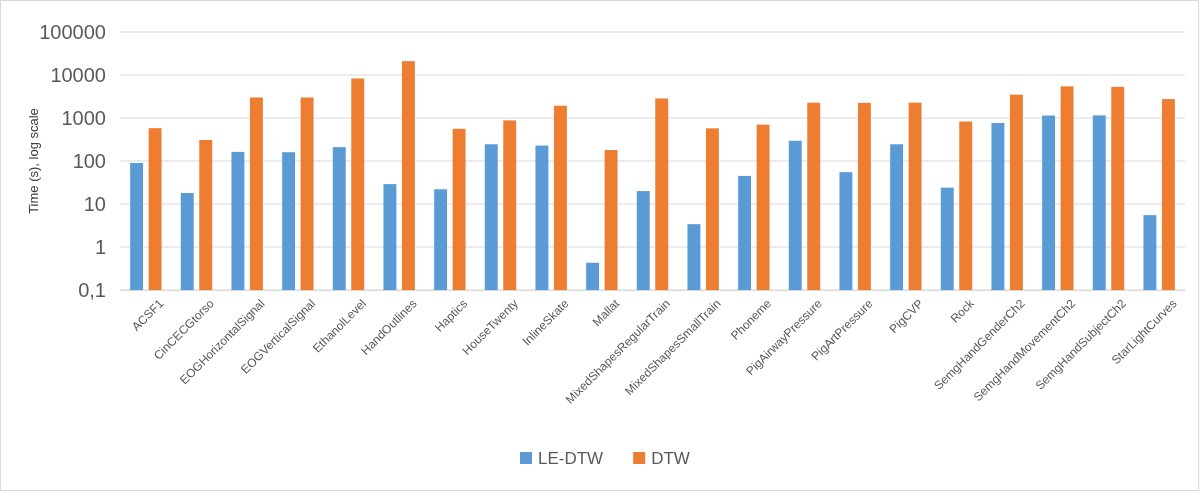 The height and width of the screenshot is (495, 1203). I want to click on legend-label: LE-DTW, so click(571, 458).